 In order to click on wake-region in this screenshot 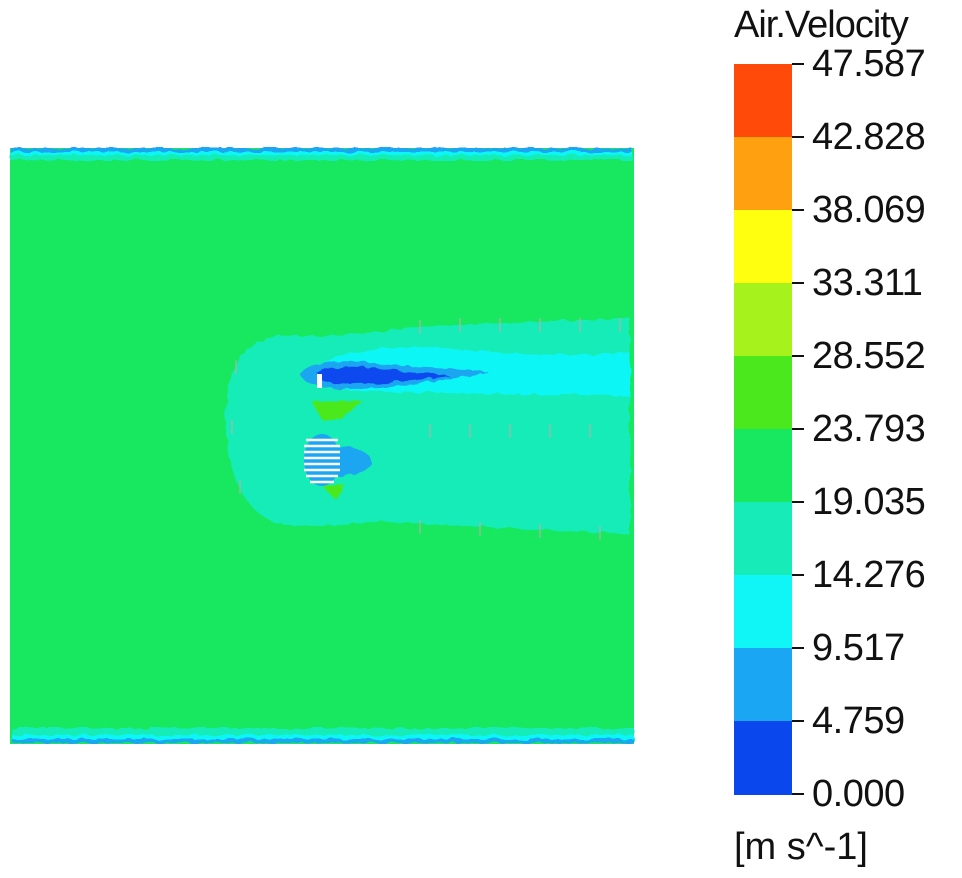, I will do `click(428, 426)`.